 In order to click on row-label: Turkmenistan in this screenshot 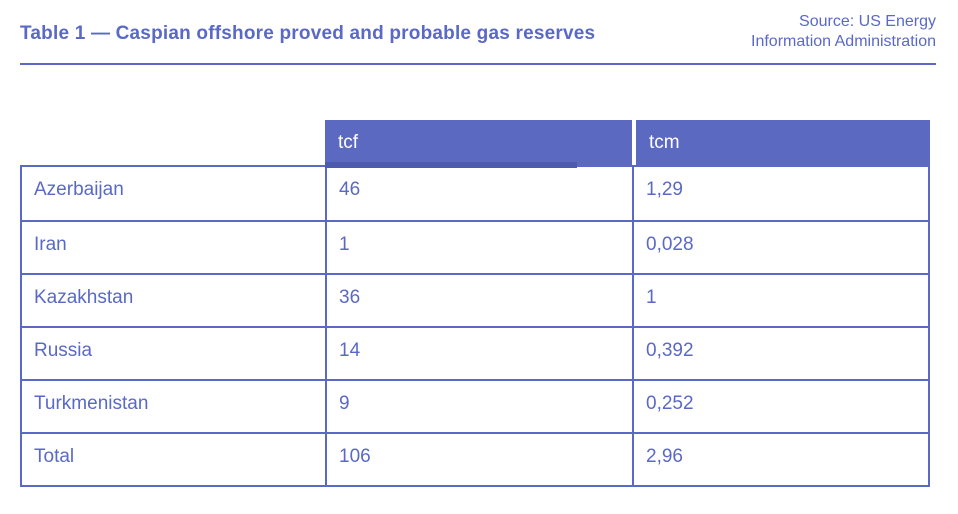, I will do `click(91, 404)`.